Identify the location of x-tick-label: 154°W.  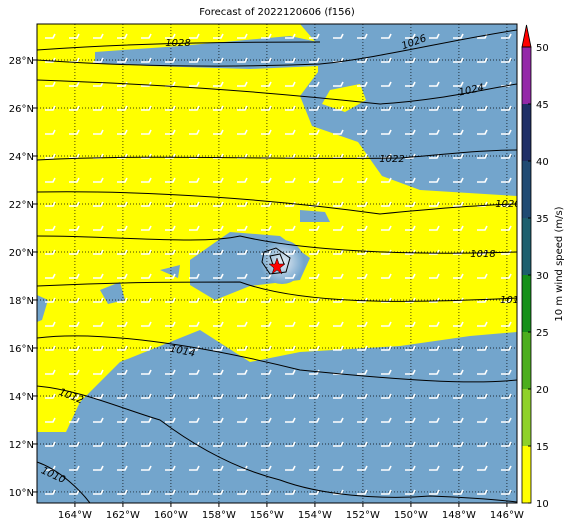
(315, 515).